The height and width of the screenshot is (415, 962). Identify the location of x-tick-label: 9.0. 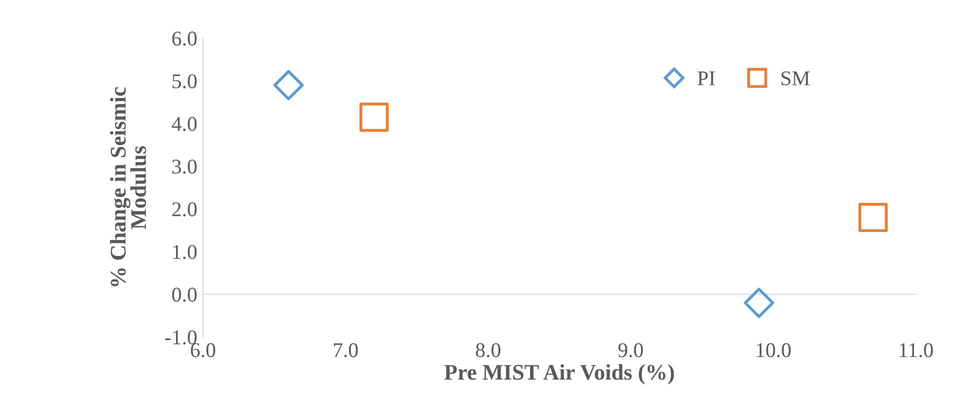
(630, 350).